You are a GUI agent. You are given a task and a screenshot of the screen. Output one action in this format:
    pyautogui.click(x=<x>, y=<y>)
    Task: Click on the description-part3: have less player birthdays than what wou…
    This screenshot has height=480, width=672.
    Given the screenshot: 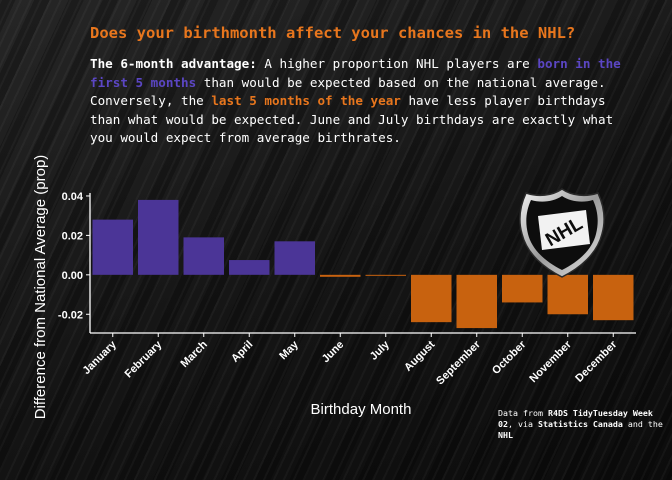 What is the action you would take?
    pyautogui.click(x=352, y=119)
    